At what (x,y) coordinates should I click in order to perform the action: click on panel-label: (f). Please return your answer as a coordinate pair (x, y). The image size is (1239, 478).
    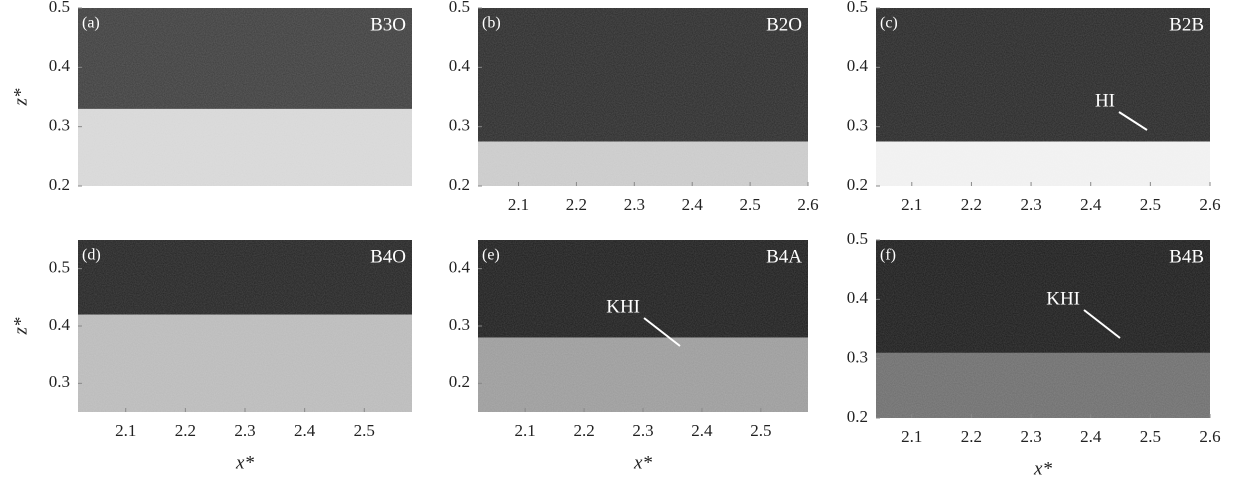
    Looking at the image, I should click on (888, 255).